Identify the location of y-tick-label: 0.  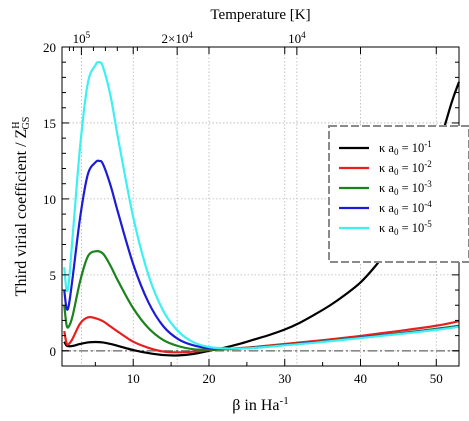
(53, 351).